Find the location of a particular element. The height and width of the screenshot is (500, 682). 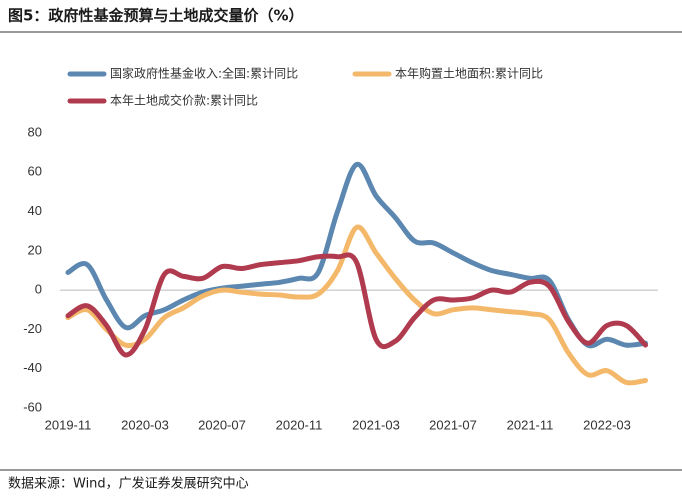

x-tick-label: 2020-03 is located at coordinates (145, 424).